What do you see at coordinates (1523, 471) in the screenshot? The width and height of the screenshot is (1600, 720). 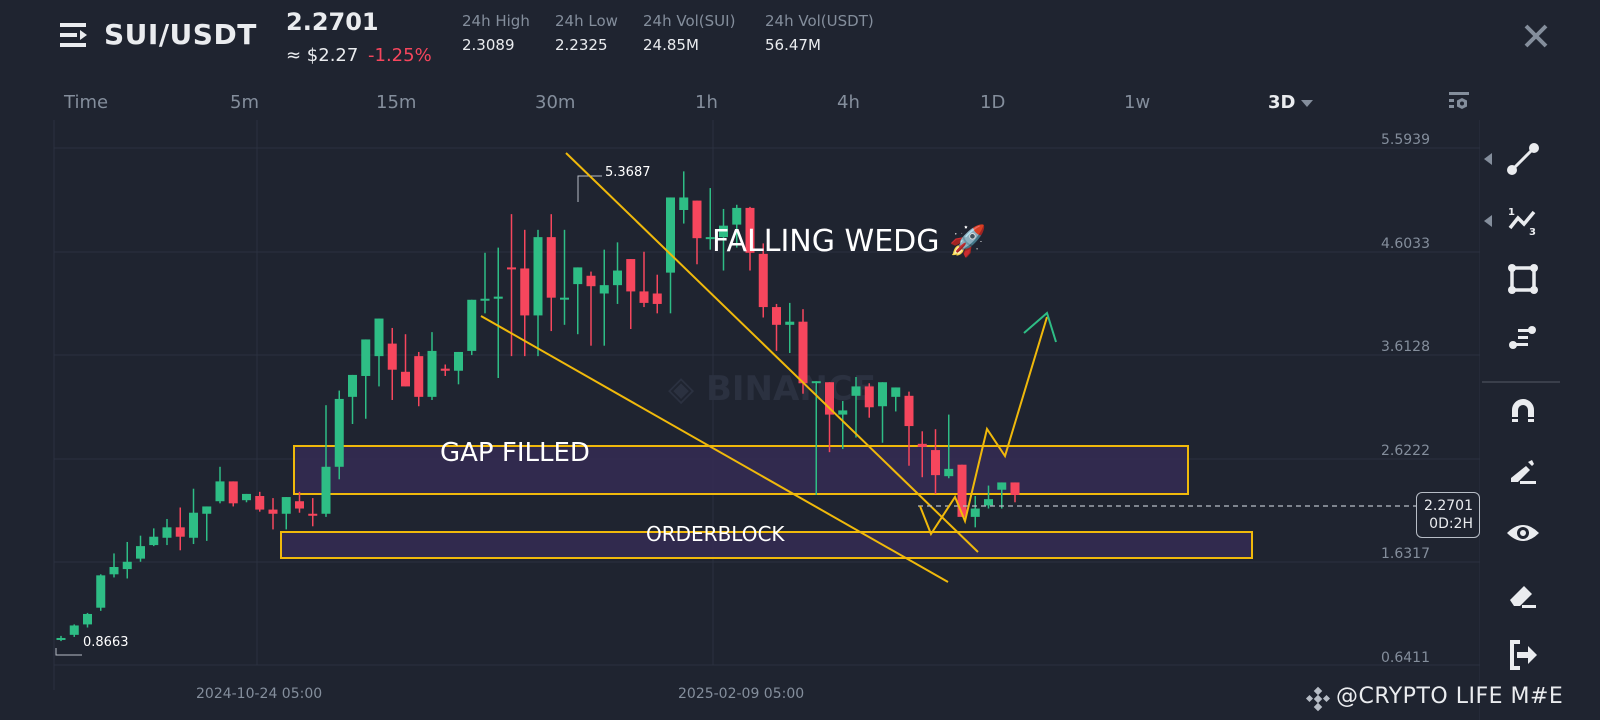 I see `brush-icon` at bounding box center [1523, 471].